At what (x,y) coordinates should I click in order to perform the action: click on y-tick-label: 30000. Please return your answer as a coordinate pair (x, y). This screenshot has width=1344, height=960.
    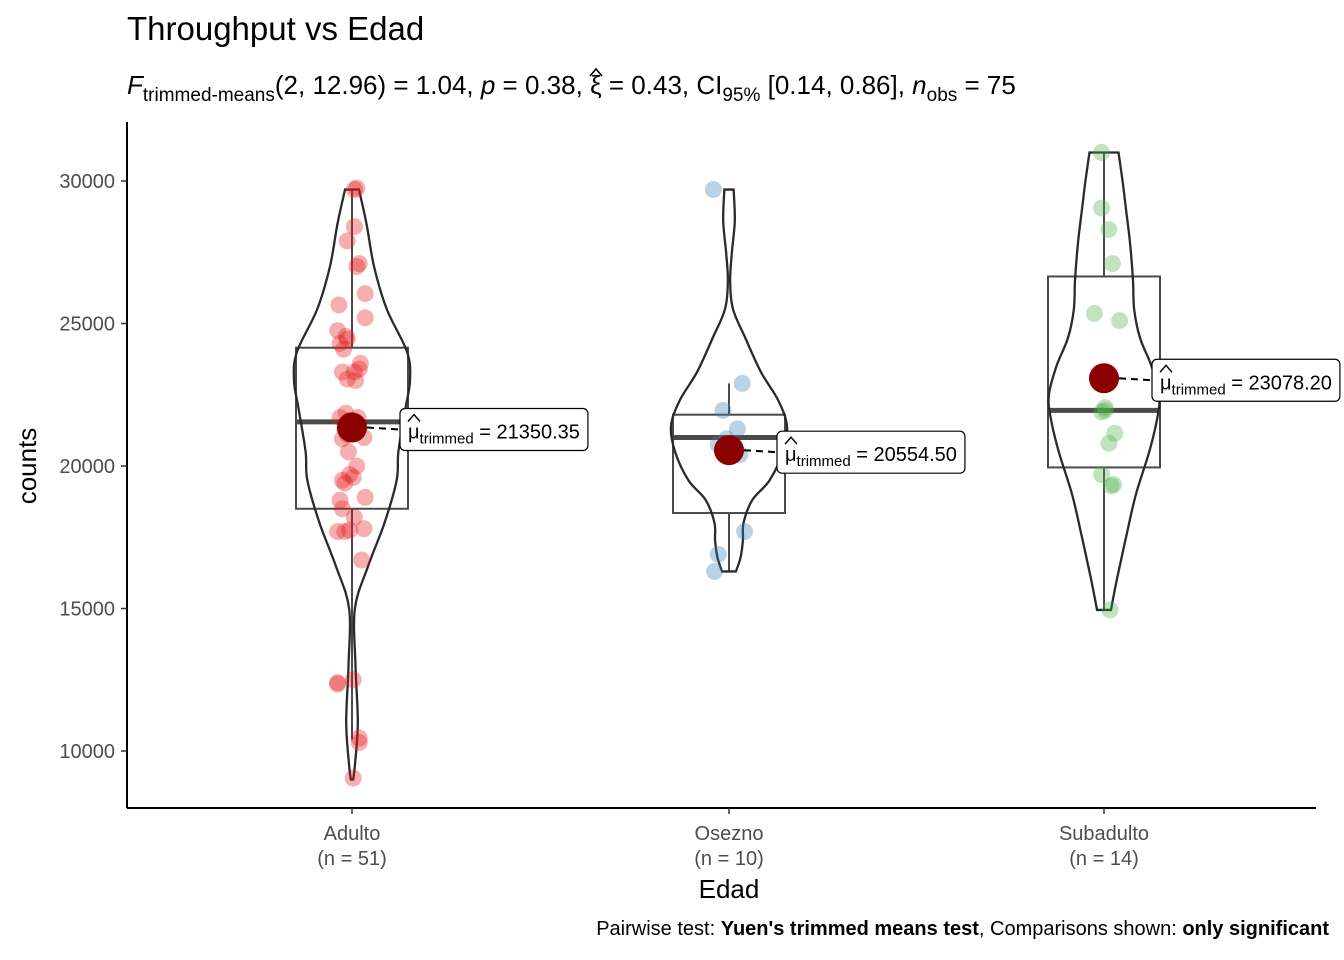
    Looking at the image, I should click on (87, 182).